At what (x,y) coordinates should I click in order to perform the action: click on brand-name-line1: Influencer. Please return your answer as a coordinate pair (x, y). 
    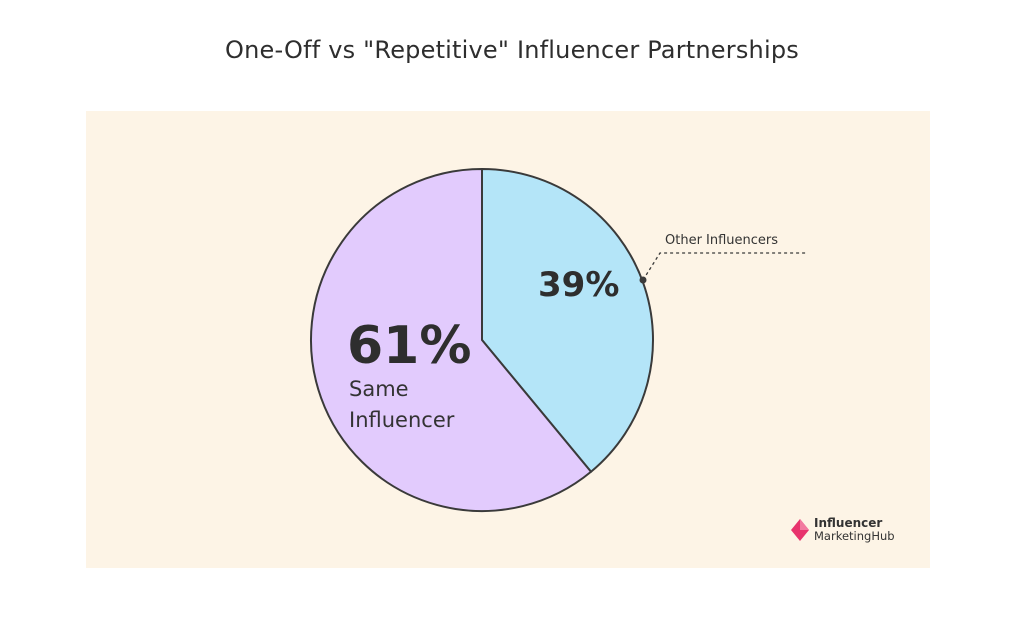
    Looking at the image, I should click on (848, 523).